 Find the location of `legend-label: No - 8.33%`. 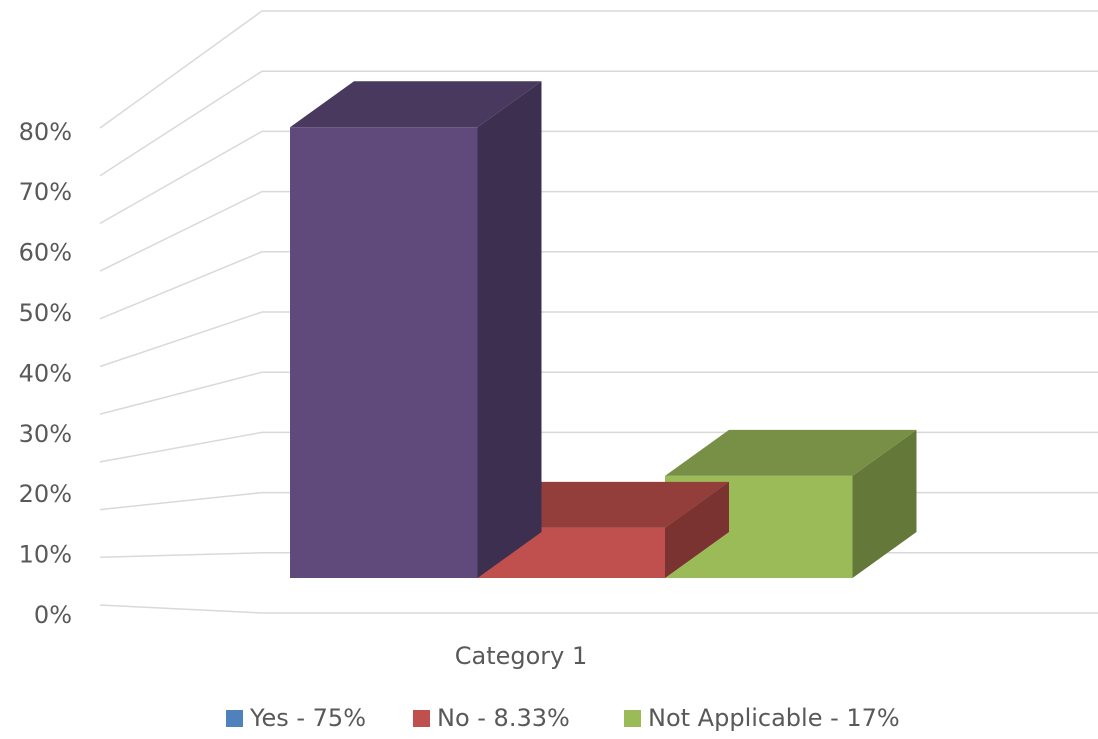

legend-label: No - 8.33% is located at coordinates (503, 718).